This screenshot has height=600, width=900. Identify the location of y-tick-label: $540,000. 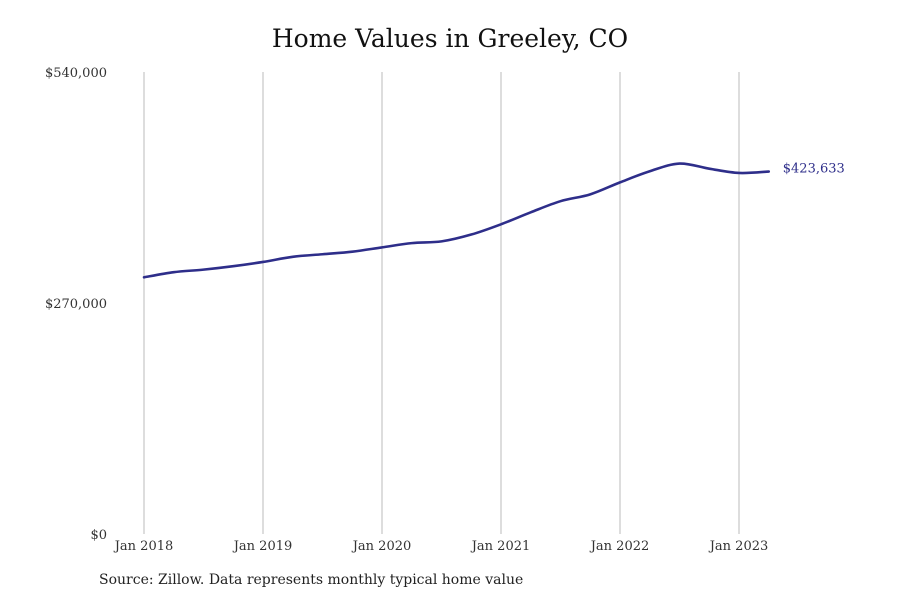
(76, 73).